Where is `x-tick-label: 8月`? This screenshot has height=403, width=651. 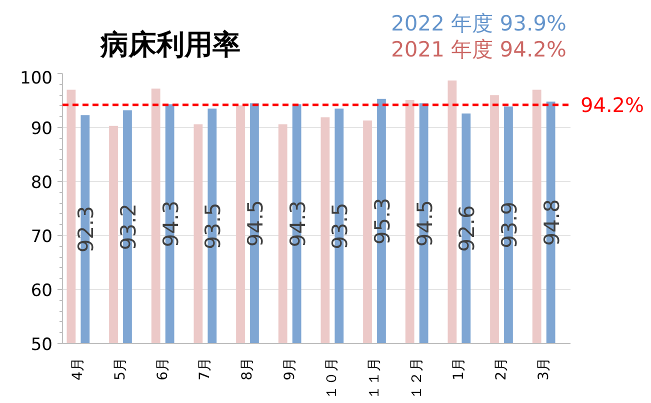 x-tick-label: 8月 is located at coordinates (247, 368).